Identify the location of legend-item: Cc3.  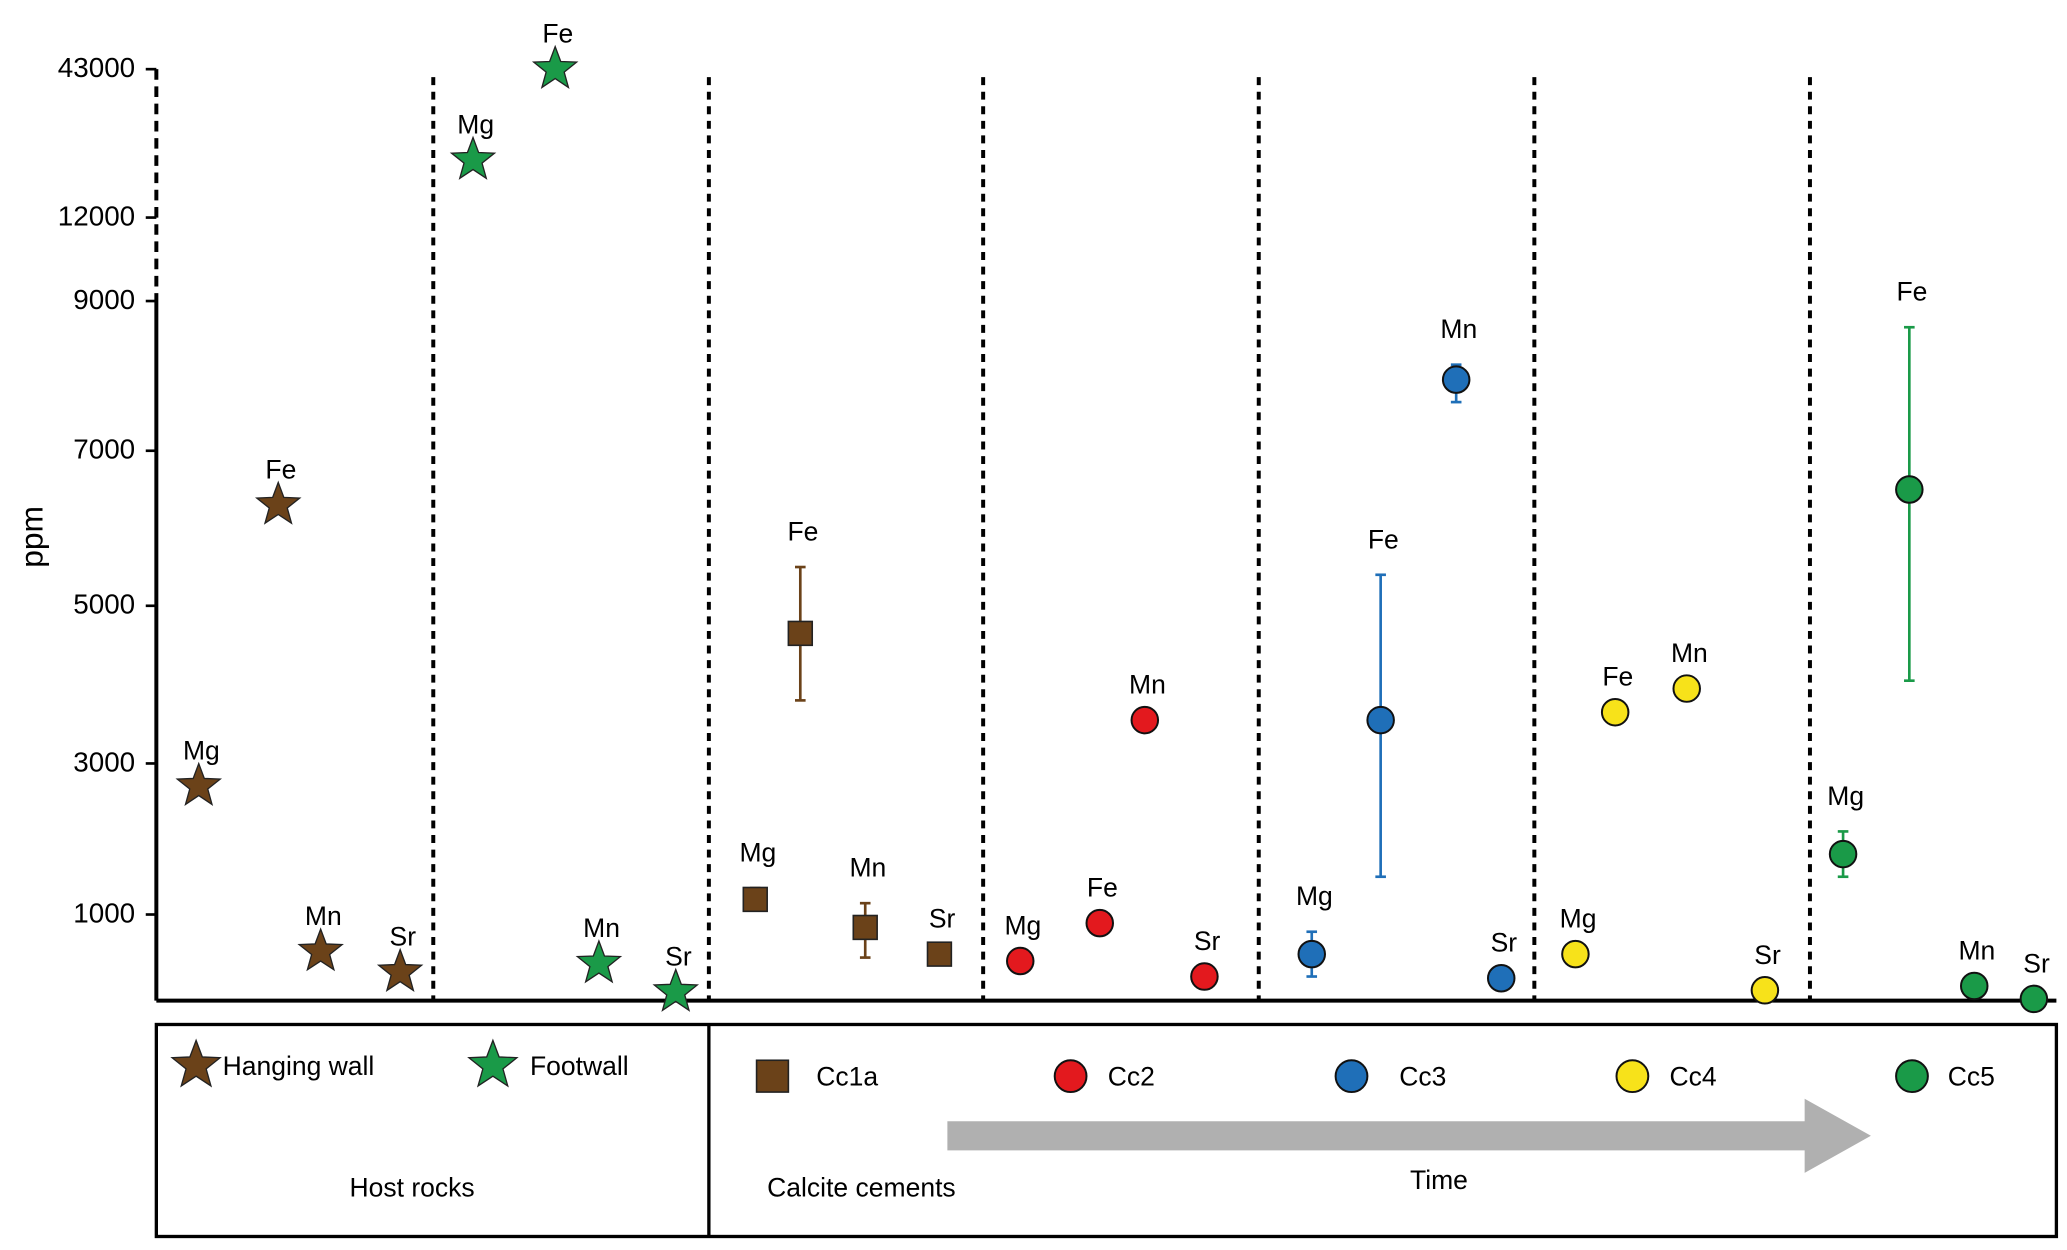
(1390, 1076).